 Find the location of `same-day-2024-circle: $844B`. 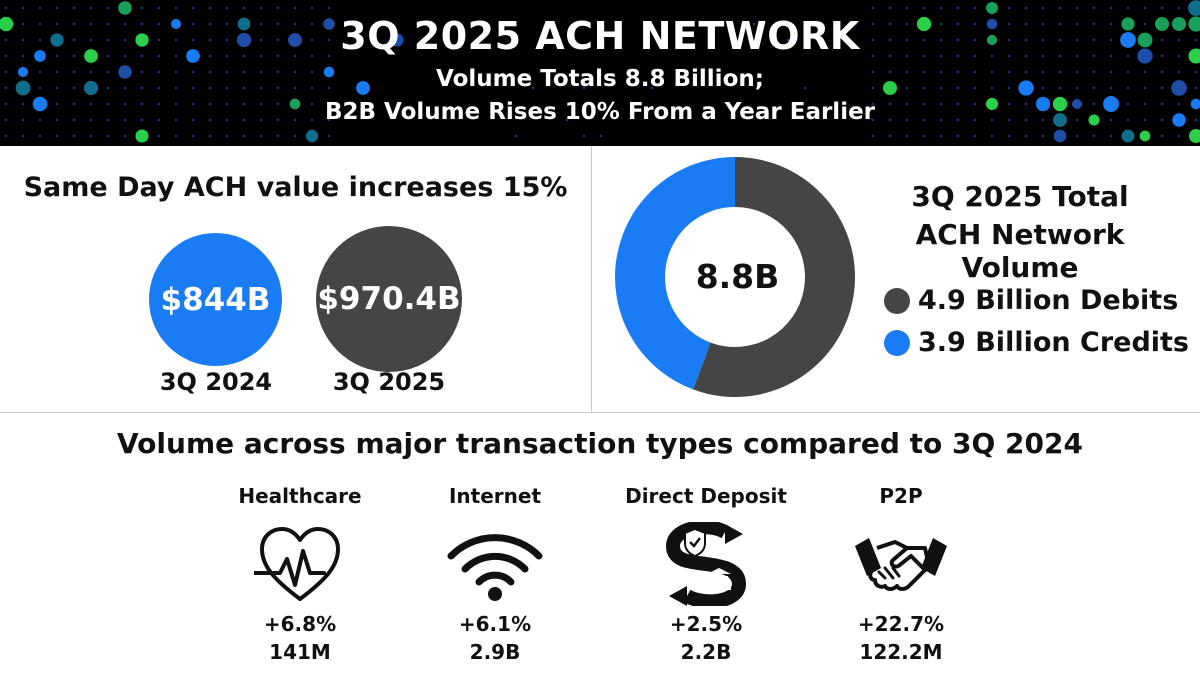

same-day-2024-circle: $844B is located at coordinates (215, 299).